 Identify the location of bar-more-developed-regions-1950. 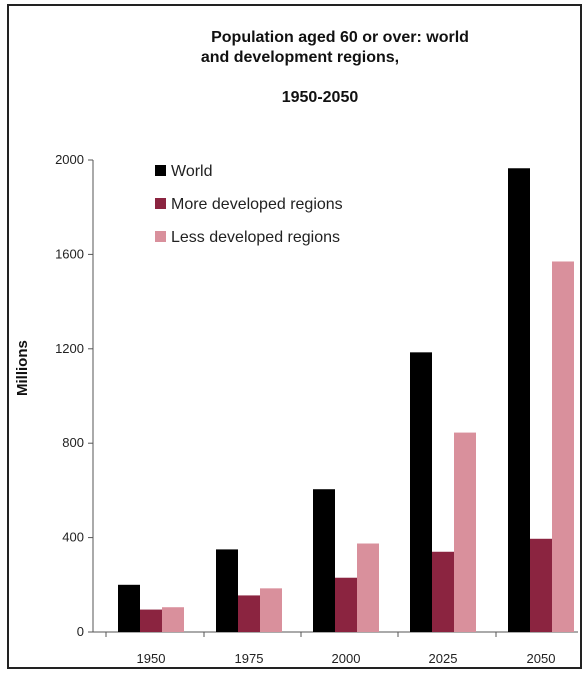
(151, 620).